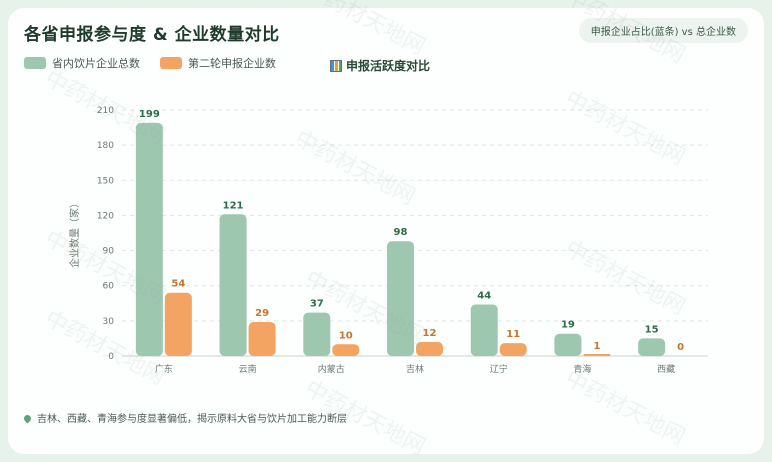  What do you see at coordinates (233, 205) in the screenshot?
I see `data-label: 121` at bounding box center [233, 205].